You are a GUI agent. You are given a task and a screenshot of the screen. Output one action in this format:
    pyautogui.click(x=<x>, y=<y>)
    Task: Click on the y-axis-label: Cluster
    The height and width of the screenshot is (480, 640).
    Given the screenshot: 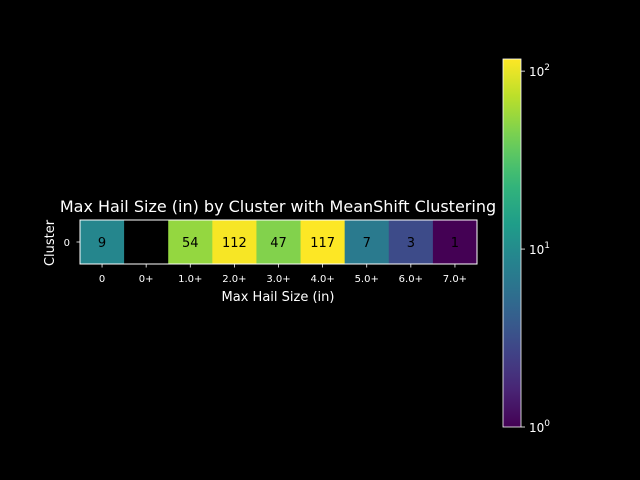 What is the action you would take?
    pyautogui.click(x=50, y=242)
    